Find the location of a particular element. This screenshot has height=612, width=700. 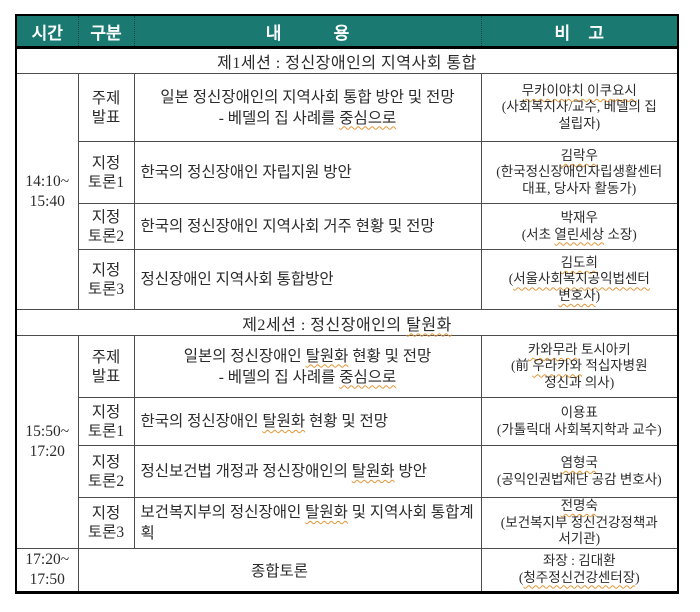

content-line: 정신보건법 개정과 정신장애인의 탈원화 방안 is located at coordinates (308, 471).